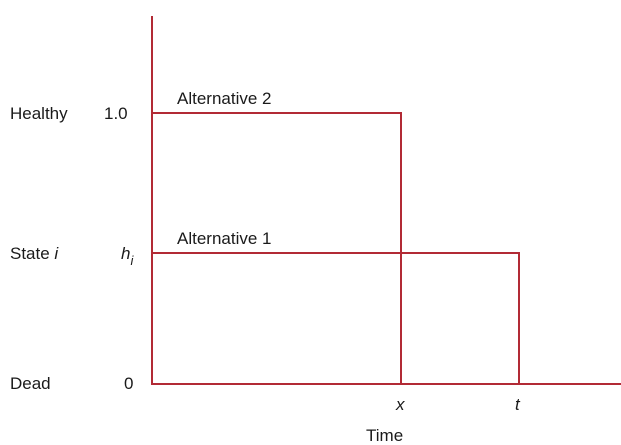  I want to click on level-name-state-text: State, so click(32, 253).